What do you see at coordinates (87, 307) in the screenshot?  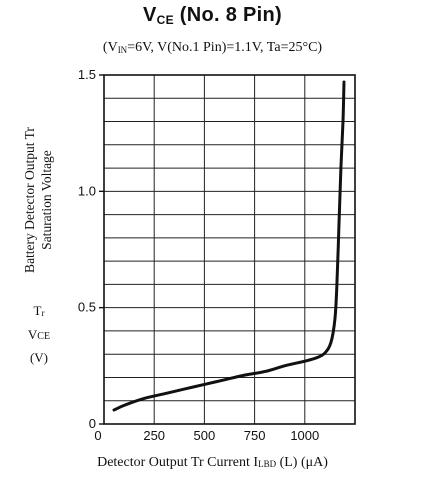 I see `y-tick-label: 0.5` at bounding box center [87, 307].